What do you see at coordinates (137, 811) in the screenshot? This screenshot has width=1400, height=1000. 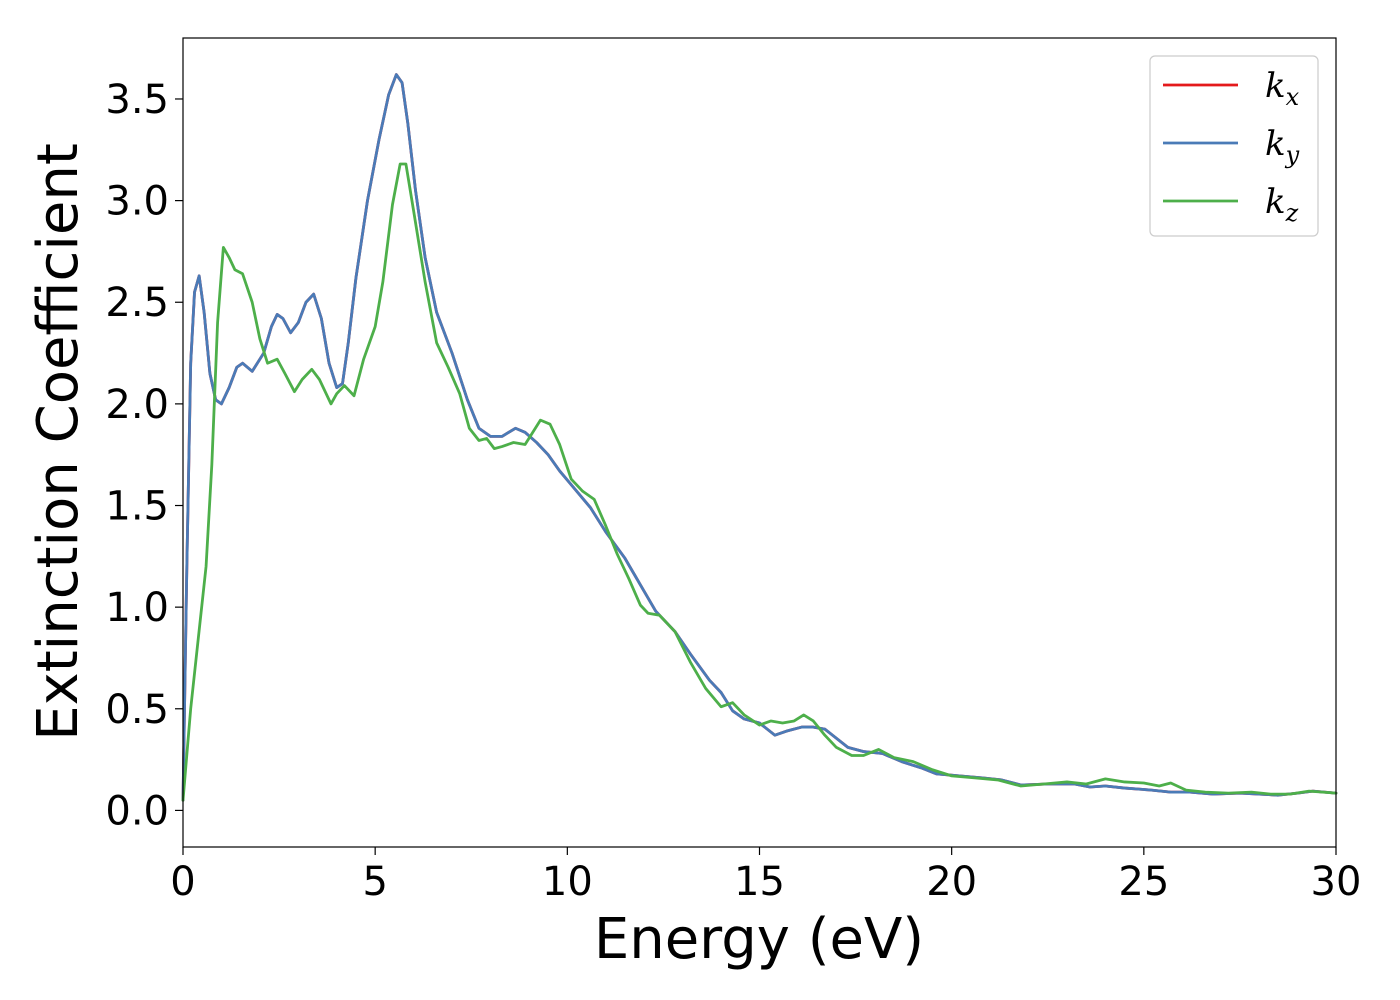 I see `y-tick-label: 0.0` at bounding box center [137, 811].